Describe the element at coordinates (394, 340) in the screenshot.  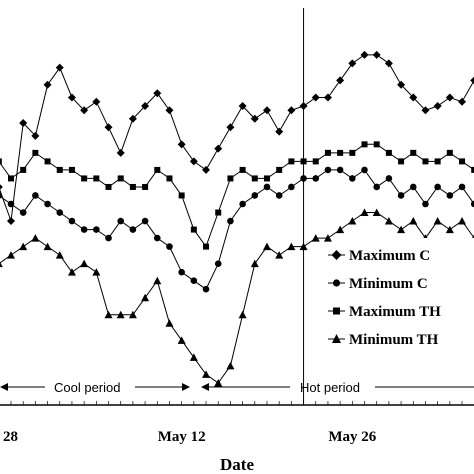
I see `legend-label-minimum-th: Minimum TH` at that location.